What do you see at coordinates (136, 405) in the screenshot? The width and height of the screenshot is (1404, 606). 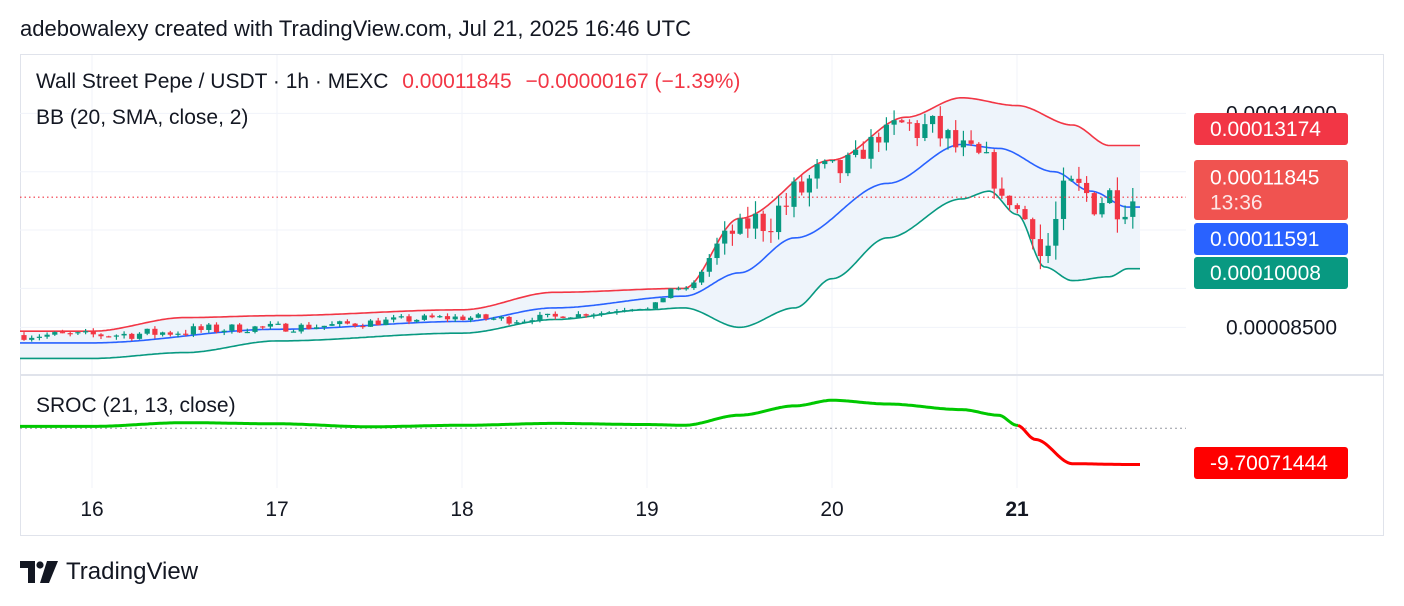 I see `sroc-legend: SROC (21, 13, close)` at bounding box center [136, 405].